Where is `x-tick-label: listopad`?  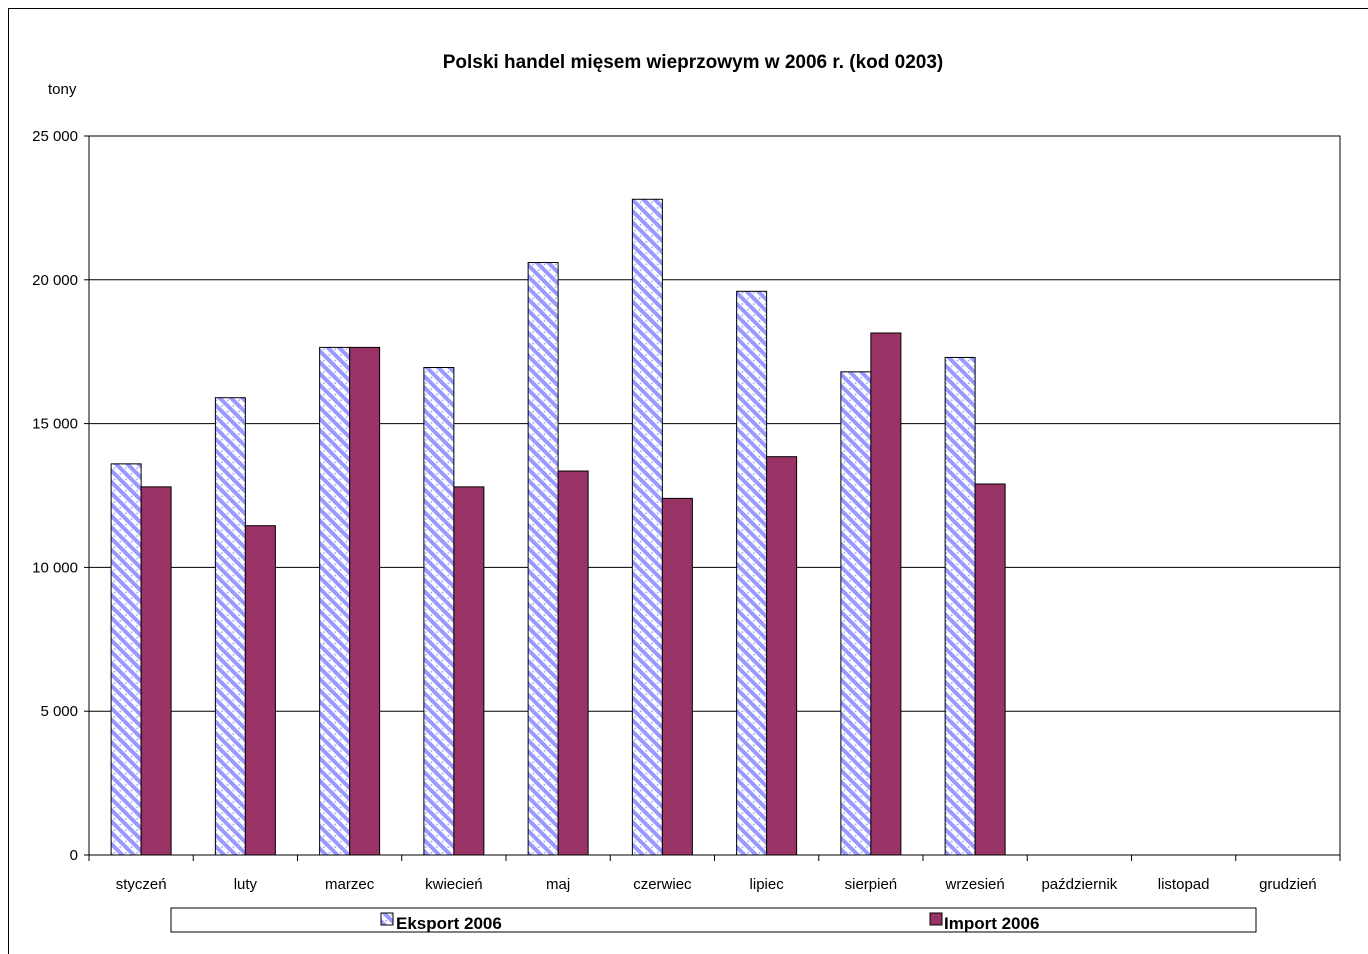
x-tick-label: listopad is located at coordinates (1184, 884).